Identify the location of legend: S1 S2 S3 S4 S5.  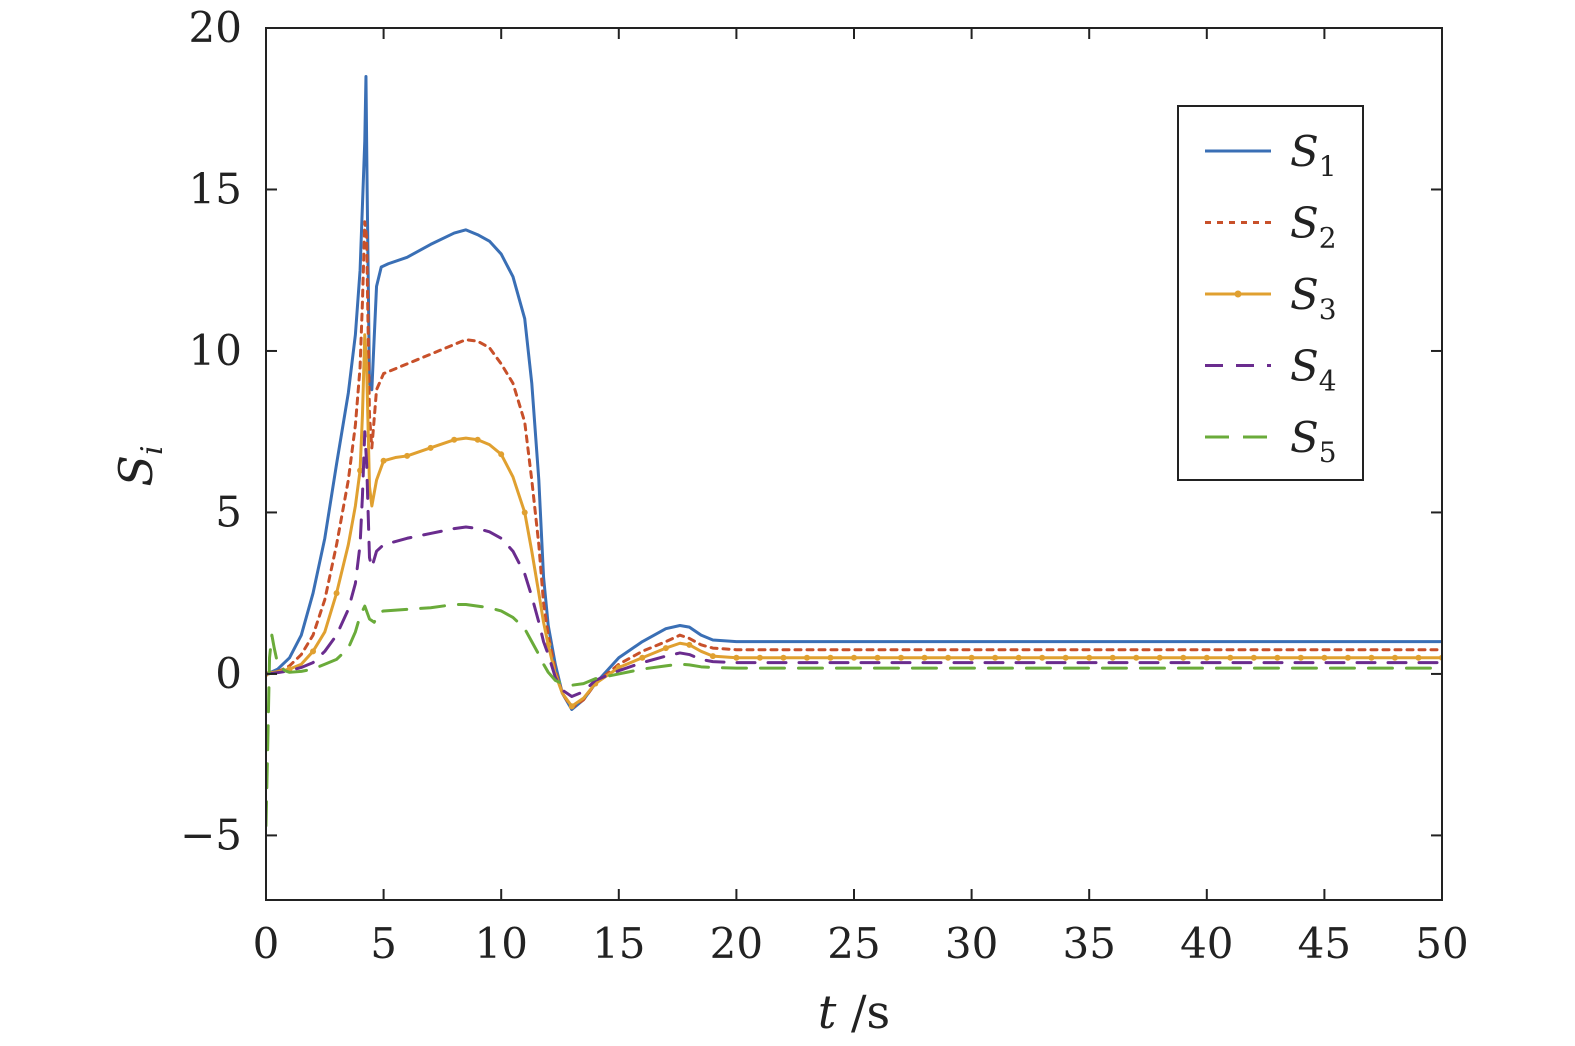
(1270, 293).